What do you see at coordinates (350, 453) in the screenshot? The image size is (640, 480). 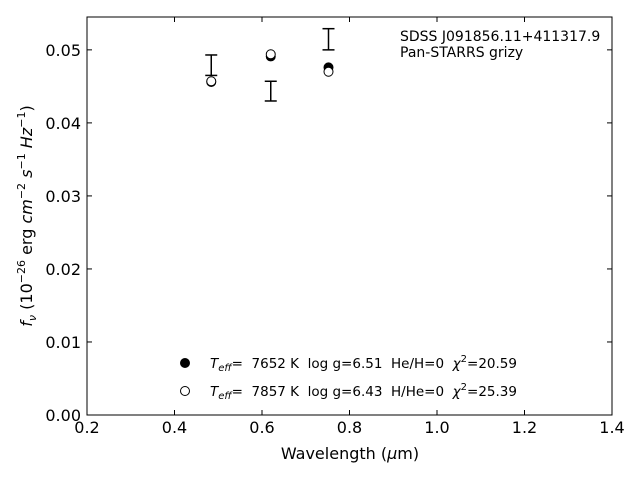 I see `x-axis-title: Wavelength (μm)` at bounding box center [350, 453].